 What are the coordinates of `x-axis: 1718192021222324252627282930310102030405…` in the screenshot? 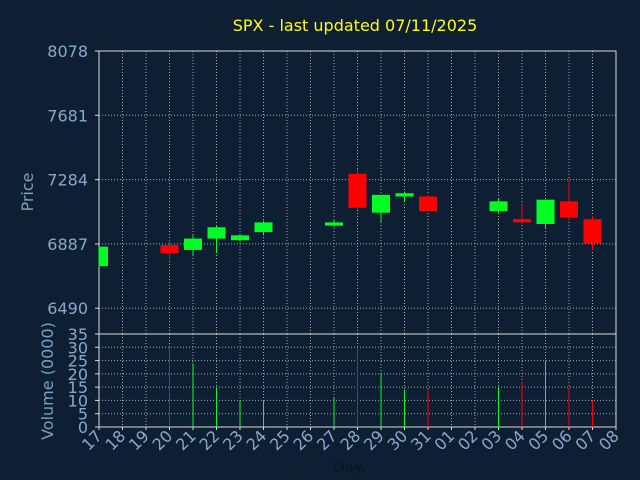 It's located at (350, 440).